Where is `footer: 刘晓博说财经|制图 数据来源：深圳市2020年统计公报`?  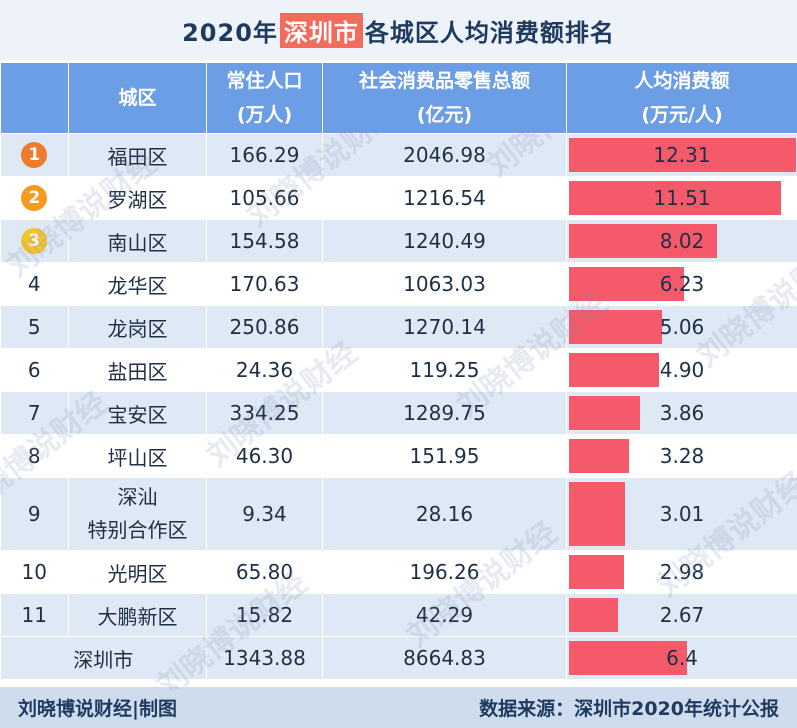 footer: 刘晓博说财经|制图 数据来源：深圳市2020年统计公报 is located at coordinates (398, 707).